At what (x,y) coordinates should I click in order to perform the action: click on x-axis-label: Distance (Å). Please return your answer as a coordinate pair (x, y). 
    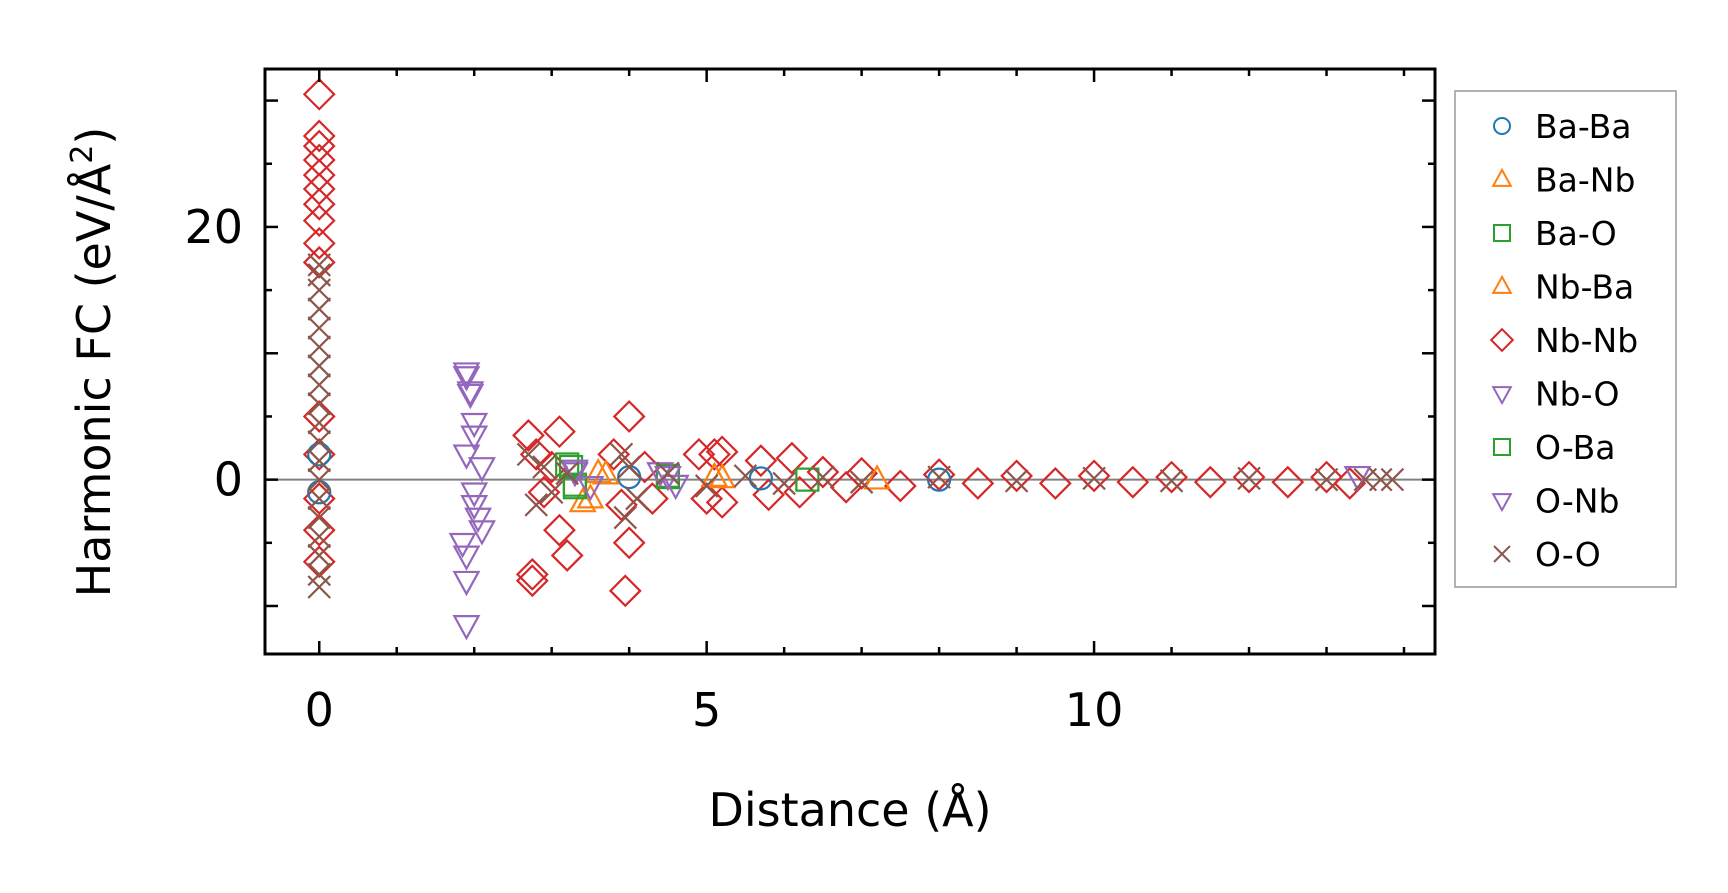
    Looking at the image, I should click on (849, 810).